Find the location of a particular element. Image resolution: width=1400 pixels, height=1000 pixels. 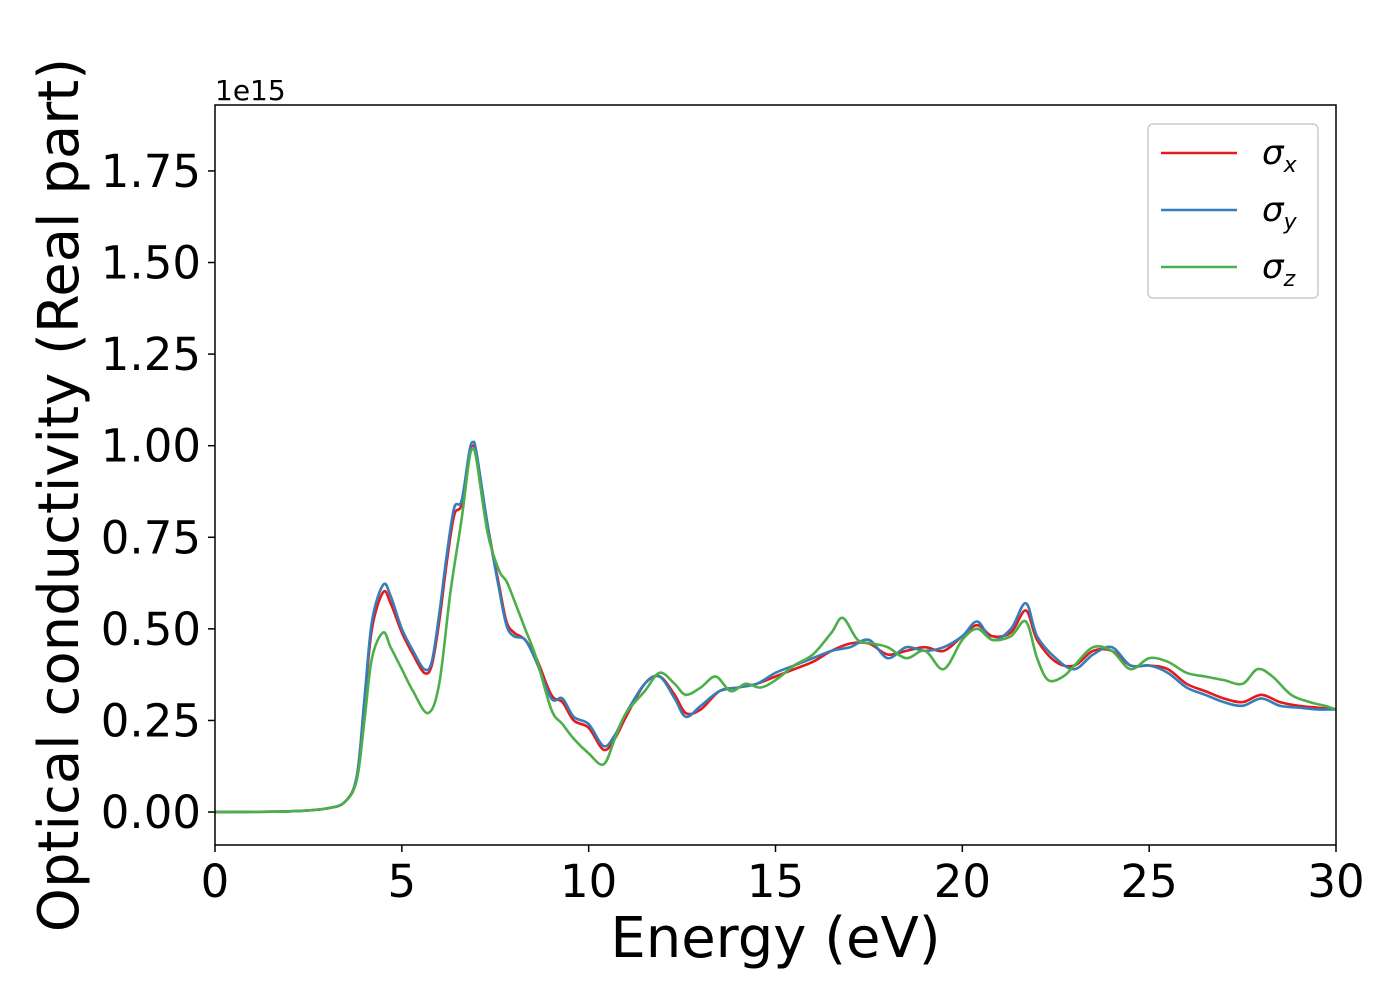

y-axis-ticks: 0.00 0.25 0.50 0.75 1.00 1.25 1.50 1.75 is located at coordinates (158, 492).